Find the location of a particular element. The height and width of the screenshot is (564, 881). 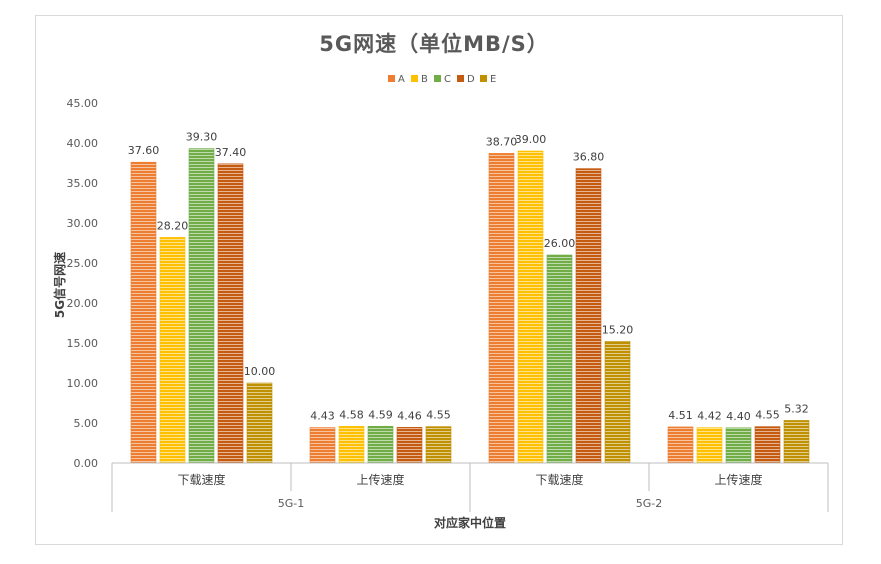

legend-swatch-a is located at coordinates (391, 78).